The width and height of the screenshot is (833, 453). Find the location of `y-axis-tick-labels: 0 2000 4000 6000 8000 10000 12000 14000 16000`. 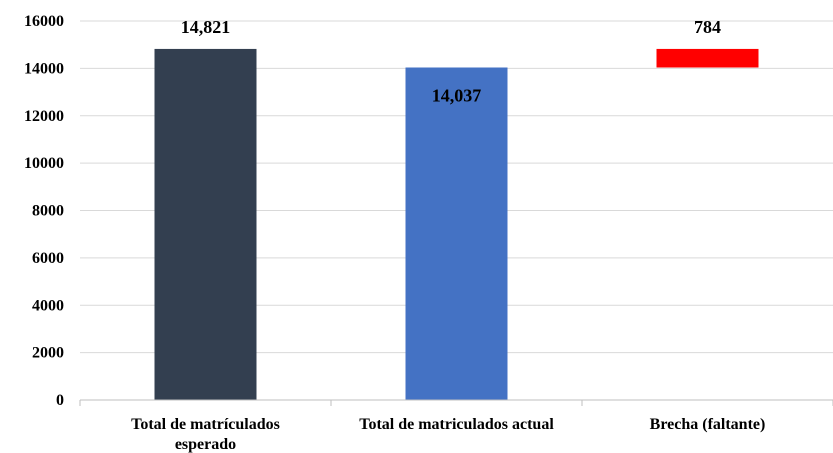

y-axis-tick-labels: 0 2000 4000 6000 8000 10000 12000 14000 16000 is located at coordinates (44, 211).